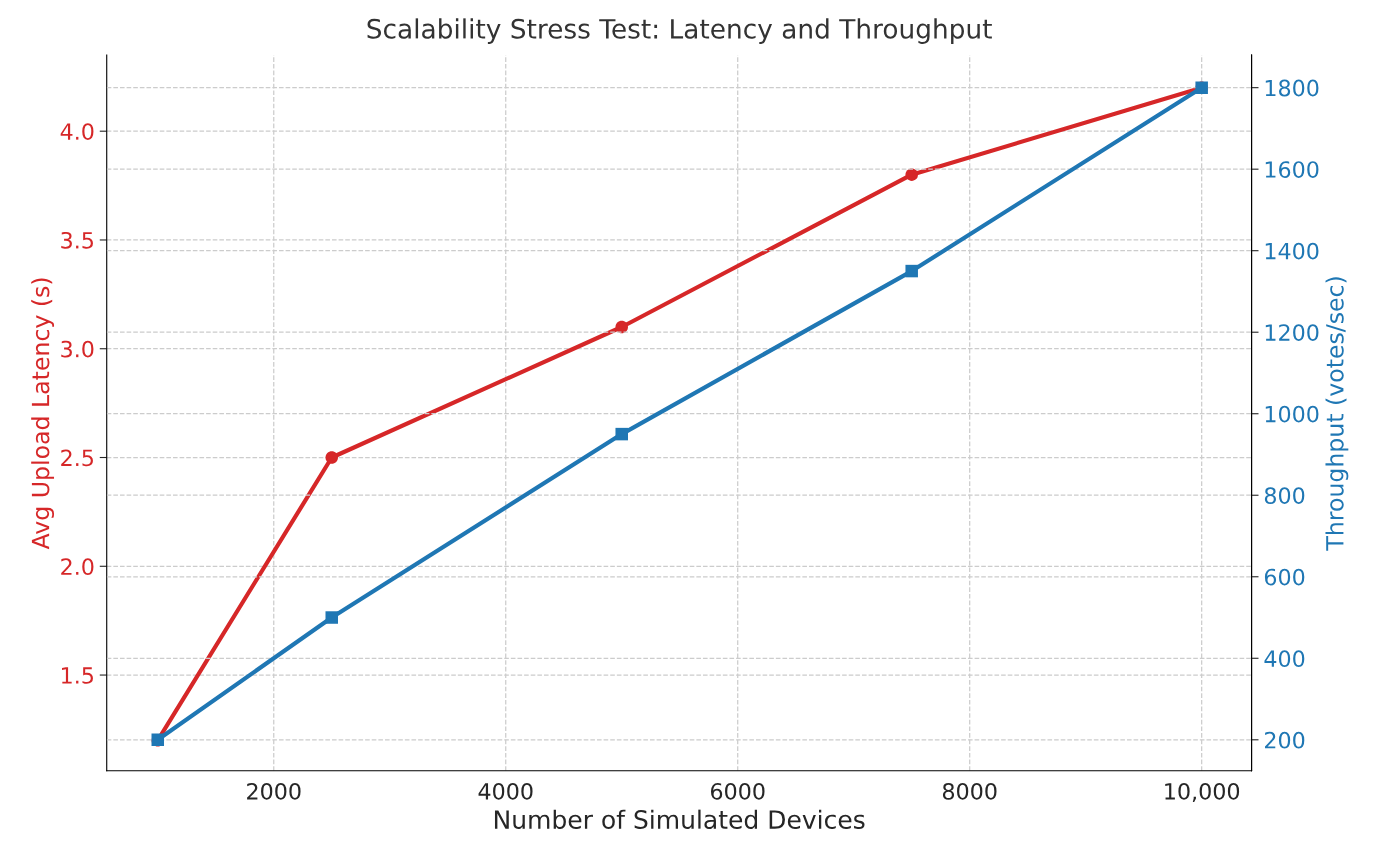 Image resolution: width=1386 pixels, height=847 pixels. What do you see at coordinates (969, 791) in the screenshot?
I see `x-tick-label: 8000` at bounding box center [969, 791].